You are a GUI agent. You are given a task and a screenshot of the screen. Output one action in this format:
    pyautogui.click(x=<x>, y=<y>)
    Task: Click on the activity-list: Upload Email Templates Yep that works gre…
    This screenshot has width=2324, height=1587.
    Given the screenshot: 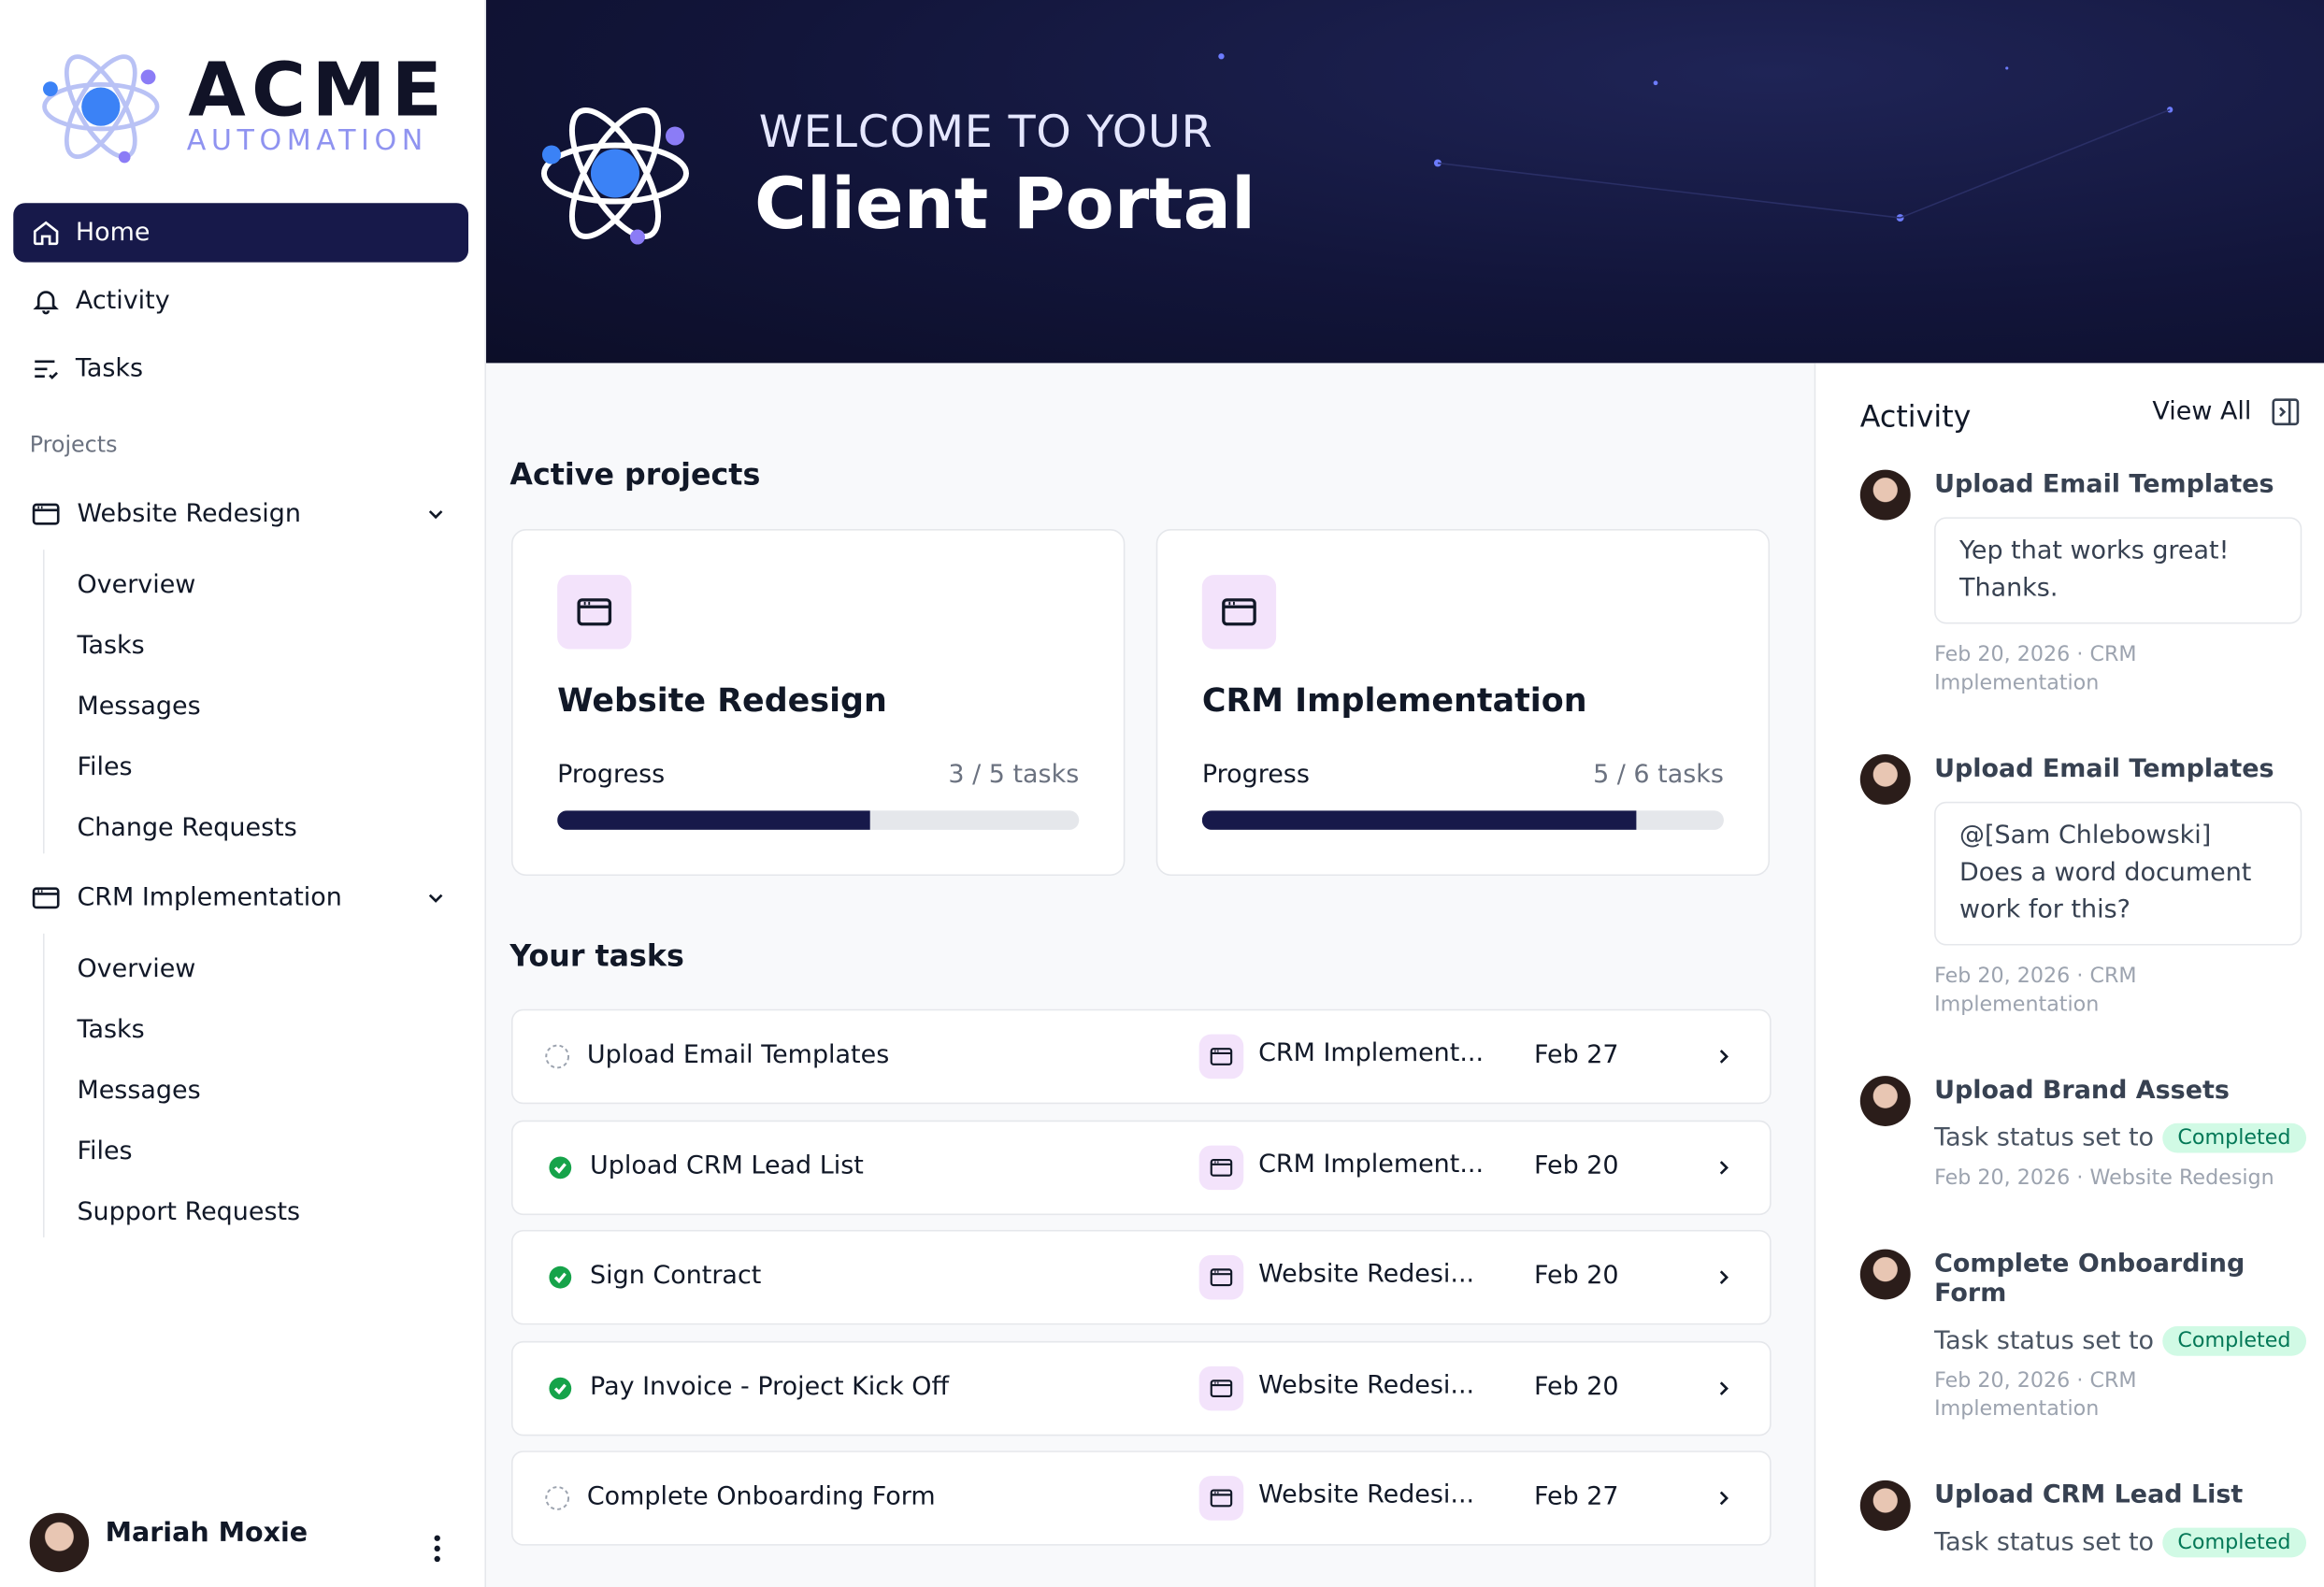 What is the action you would take?
    pyautogui.click(x=2083, y=1028)
    